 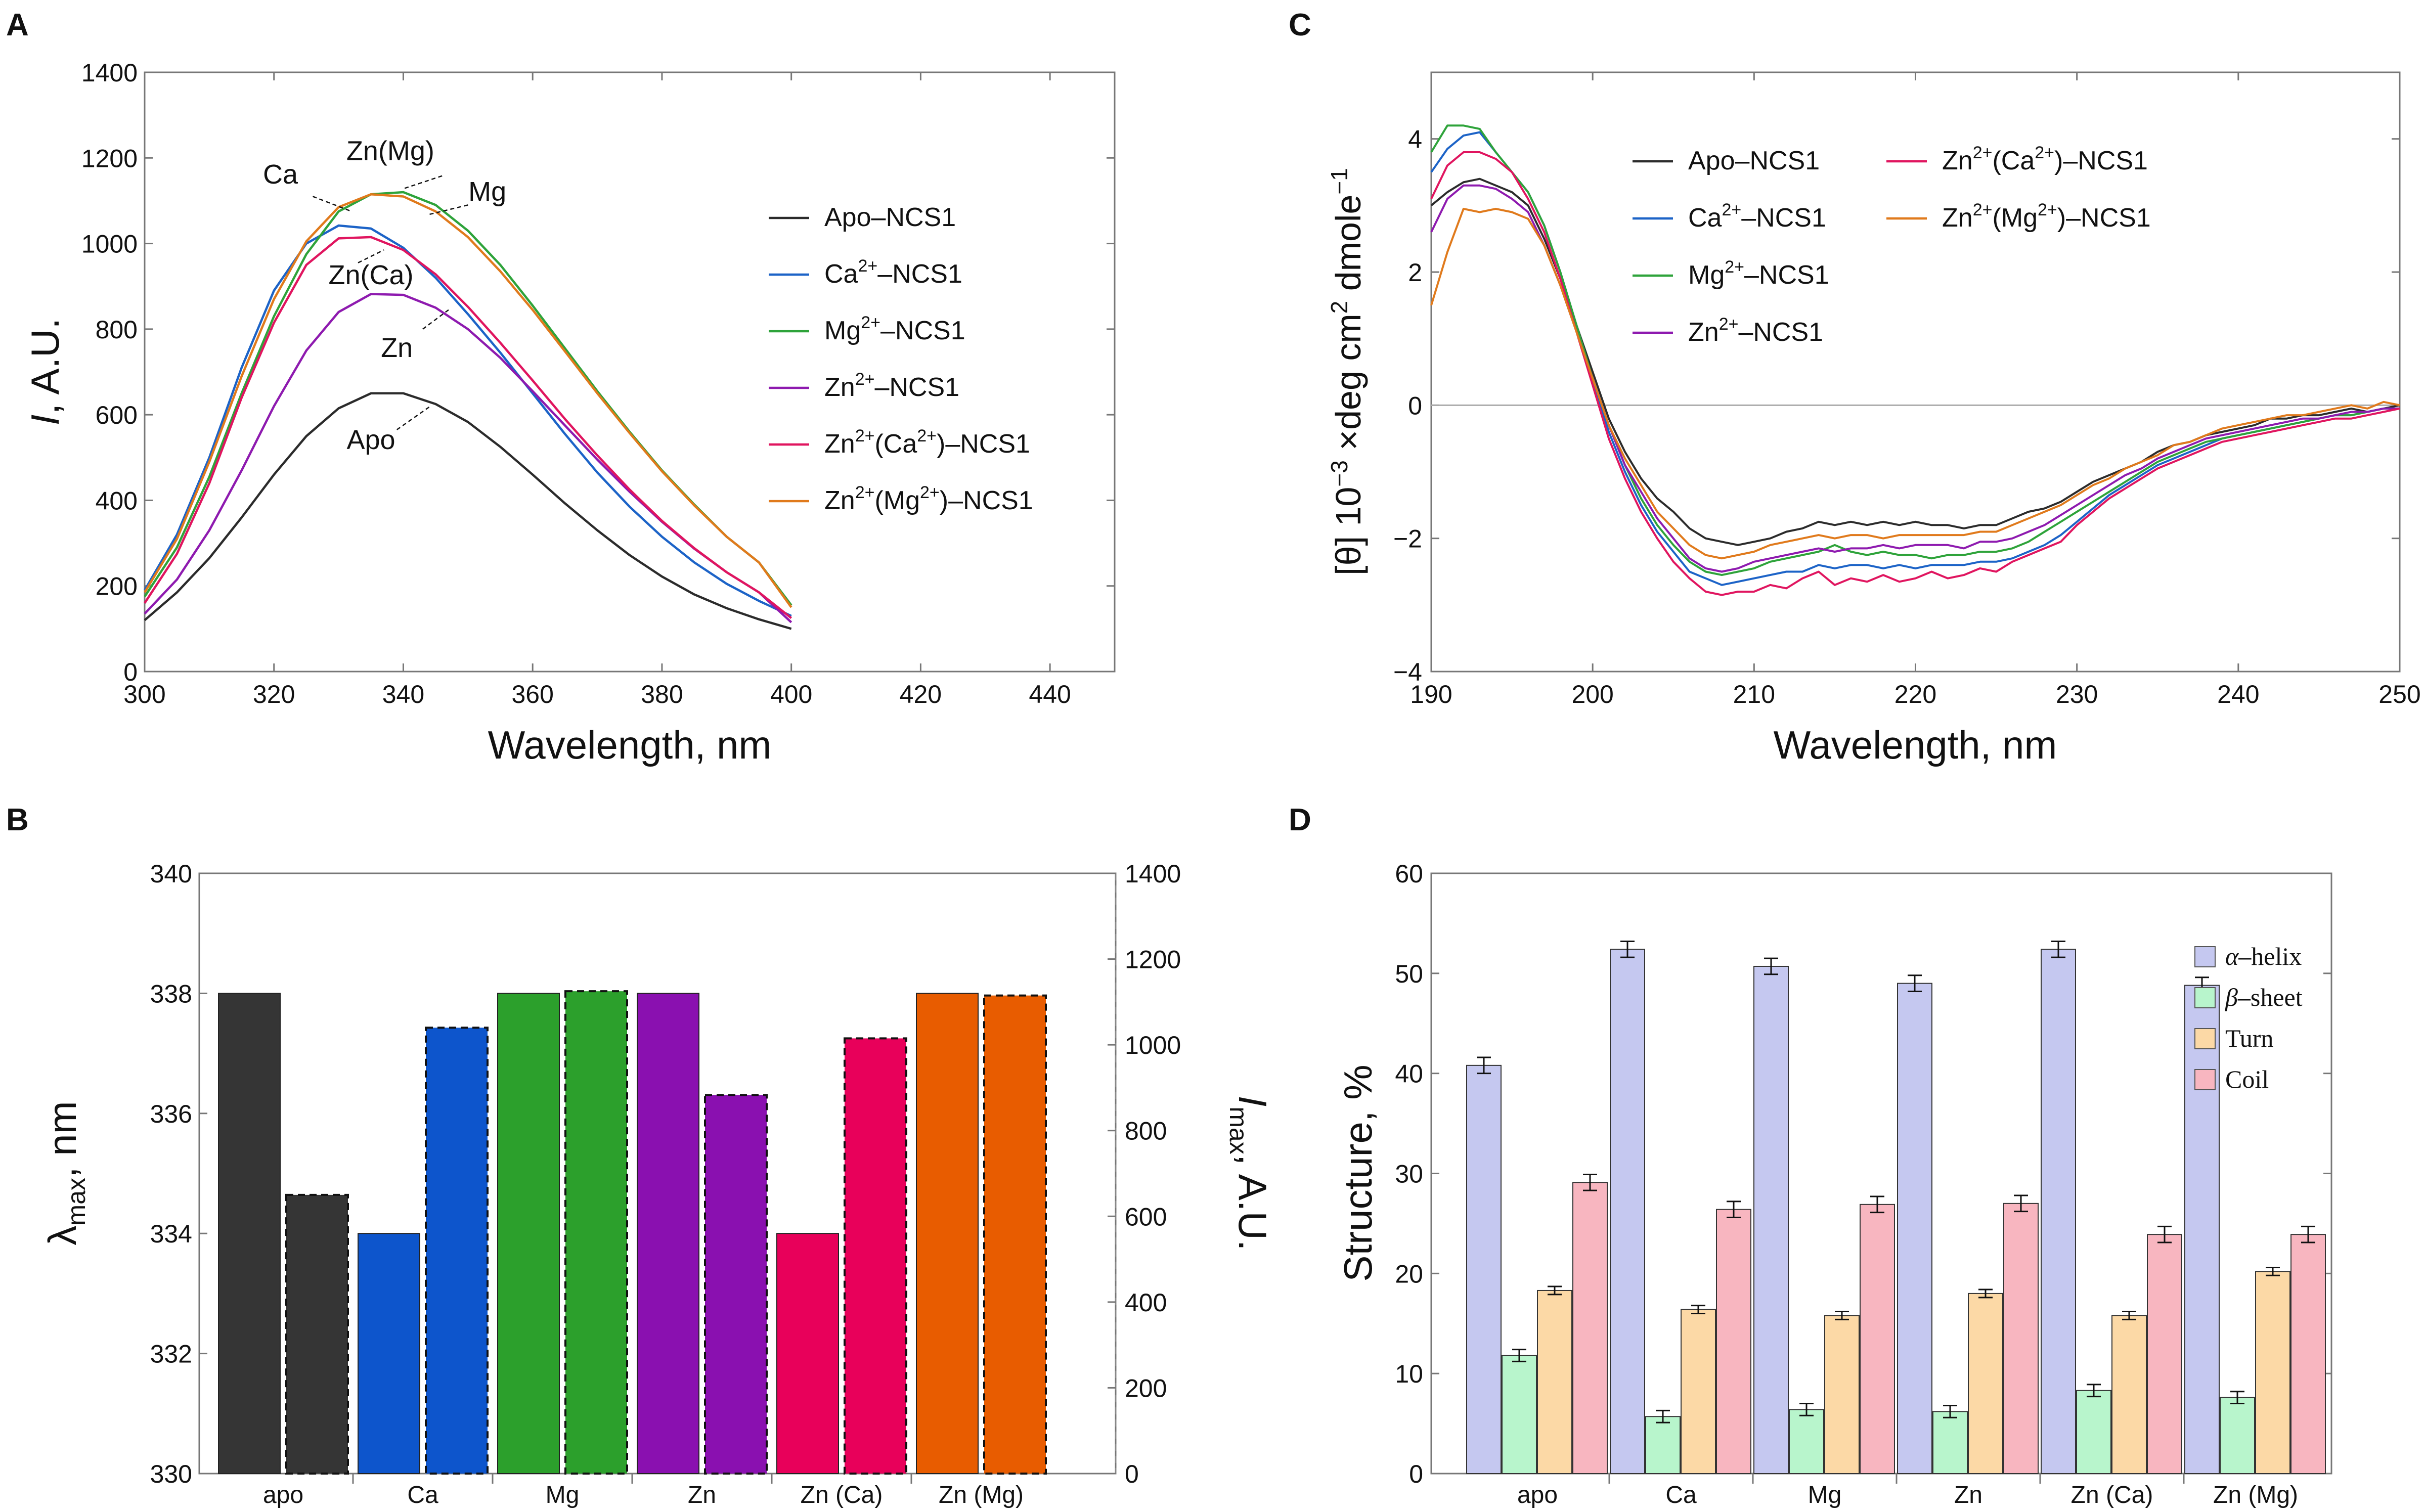 I want to click on panel-d-legend-label-turn: Turn, so click(x=2249, y=1038).